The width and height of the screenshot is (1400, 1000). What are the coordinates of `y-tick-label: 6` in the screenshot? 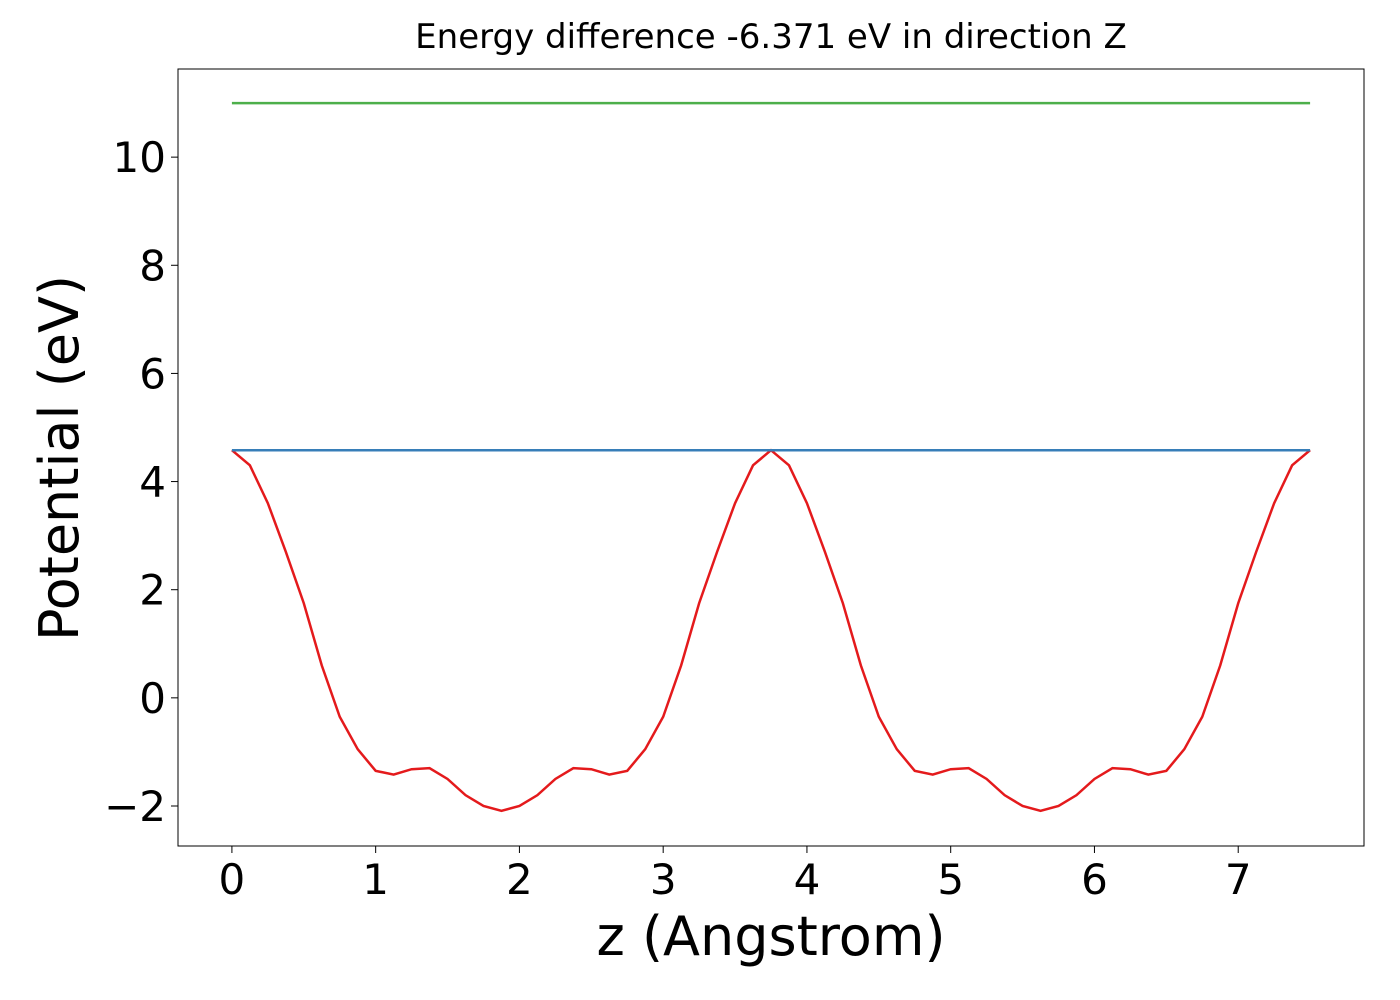 It's located at (152, 373).